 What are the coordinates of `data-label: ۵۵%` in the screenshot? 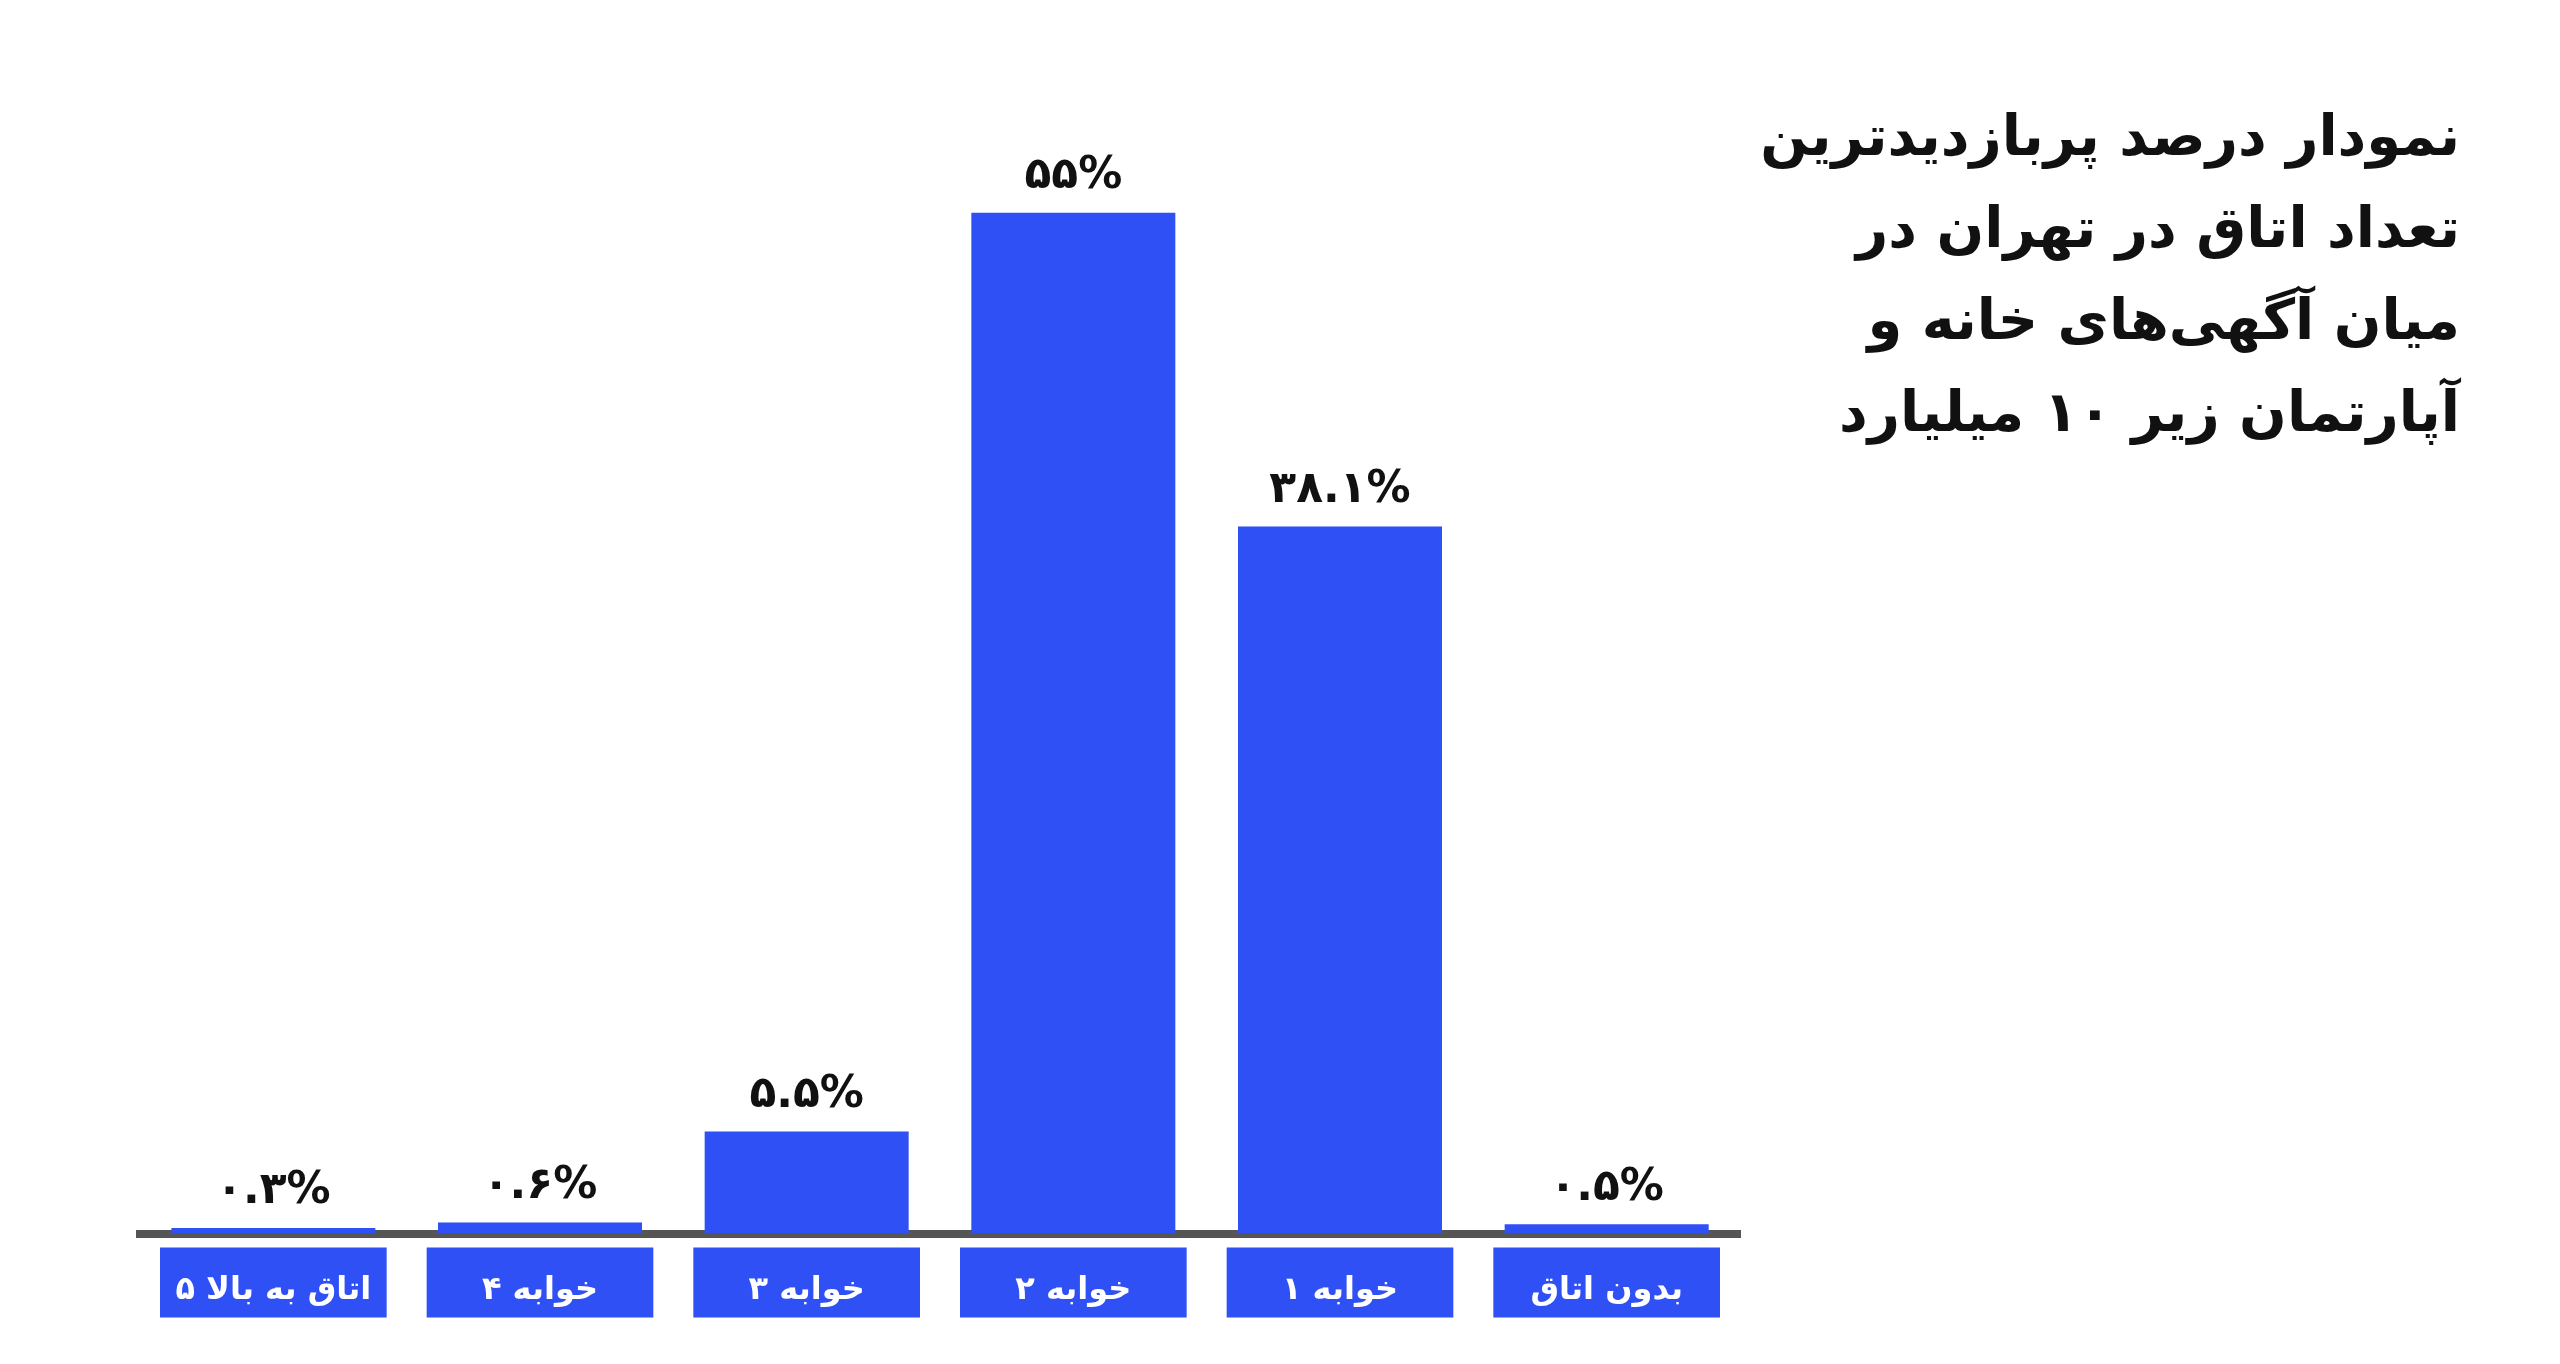 It's located at (1073, 173).